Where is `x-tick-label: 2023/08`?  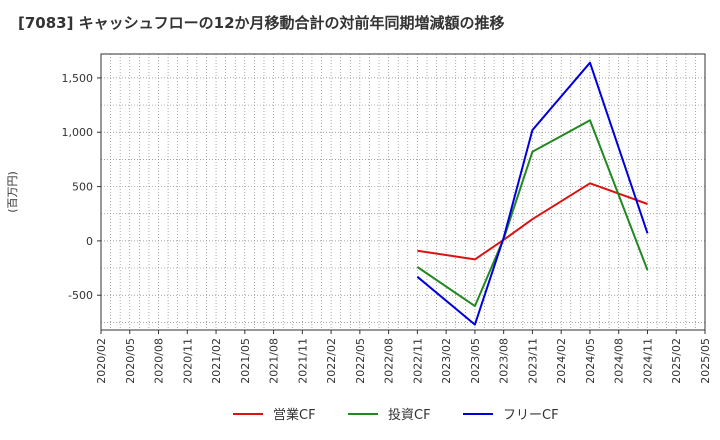 x-tick-label: 2023/08 is located at coordinates (504, 361).